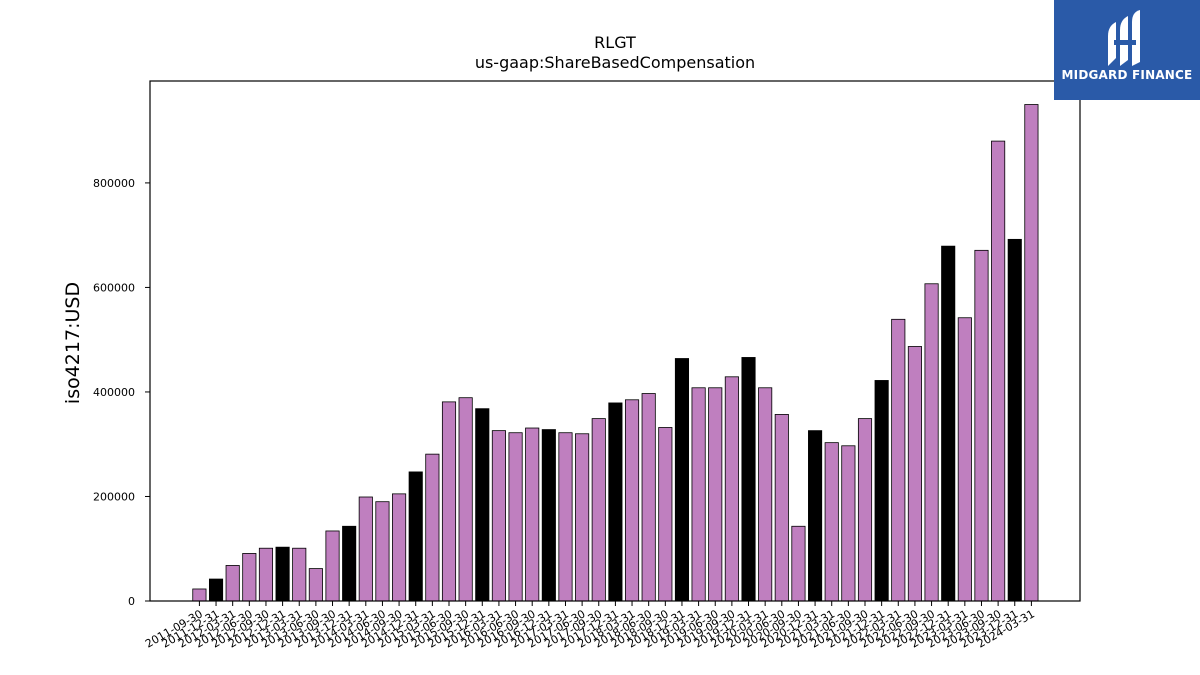 Image resolution: width=1200 pixels, height=675 pixels. What do you see at coordinates (73, 343) in the screenshot?
I see `y-axis-label: iso4217:USD` at bounding box center [73, 343].